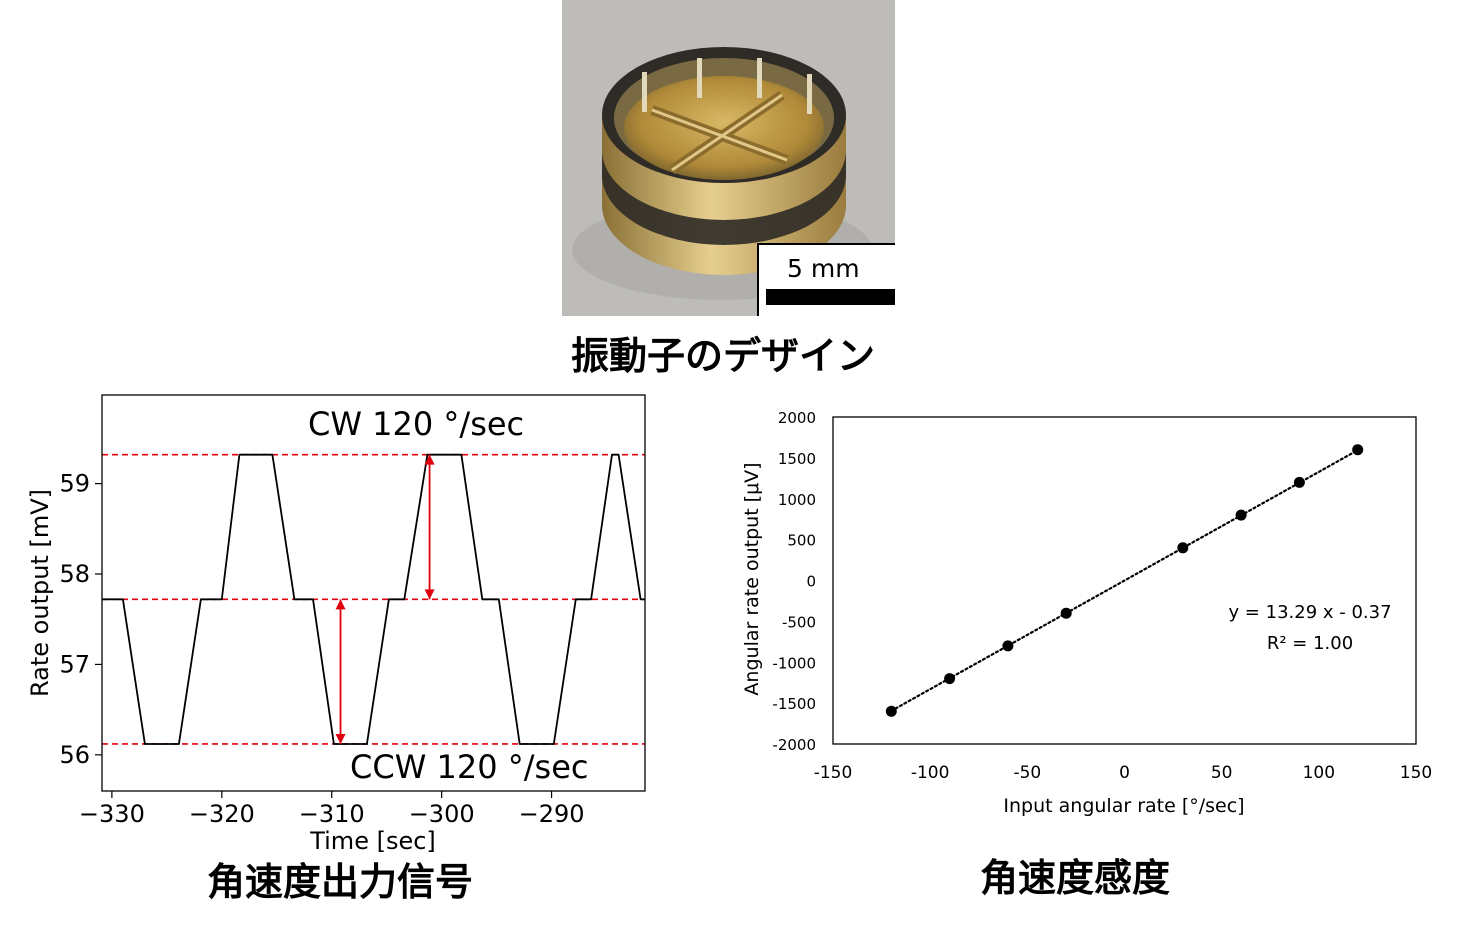 This screenshot has width=1457, height=939. What do you see at coordinates (469, 767) in the screenshot?
I see `ccw-annotation: CCW 120 °/sec` at bounding box center [469, 767].